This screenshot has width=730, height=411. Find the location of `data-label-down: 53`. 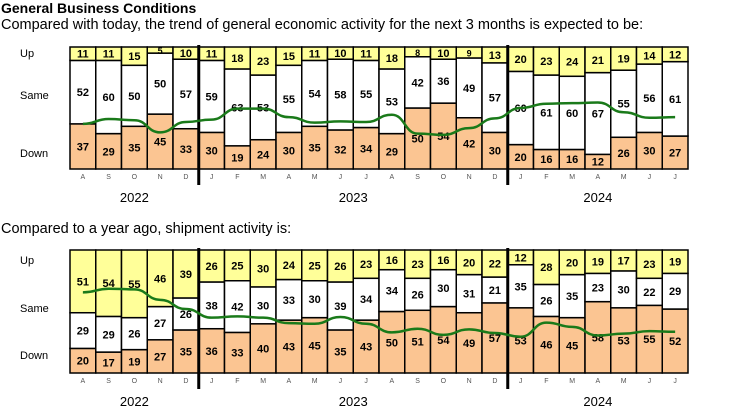

data-label-down: 53 is located at coordinates (521, 341).